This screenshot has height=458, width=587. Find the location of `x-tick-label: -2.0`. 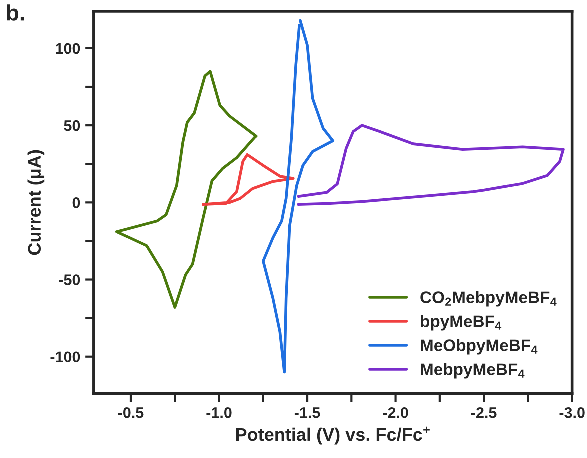

x-tick-label: -2.0 is located at coordinates (395, 412).